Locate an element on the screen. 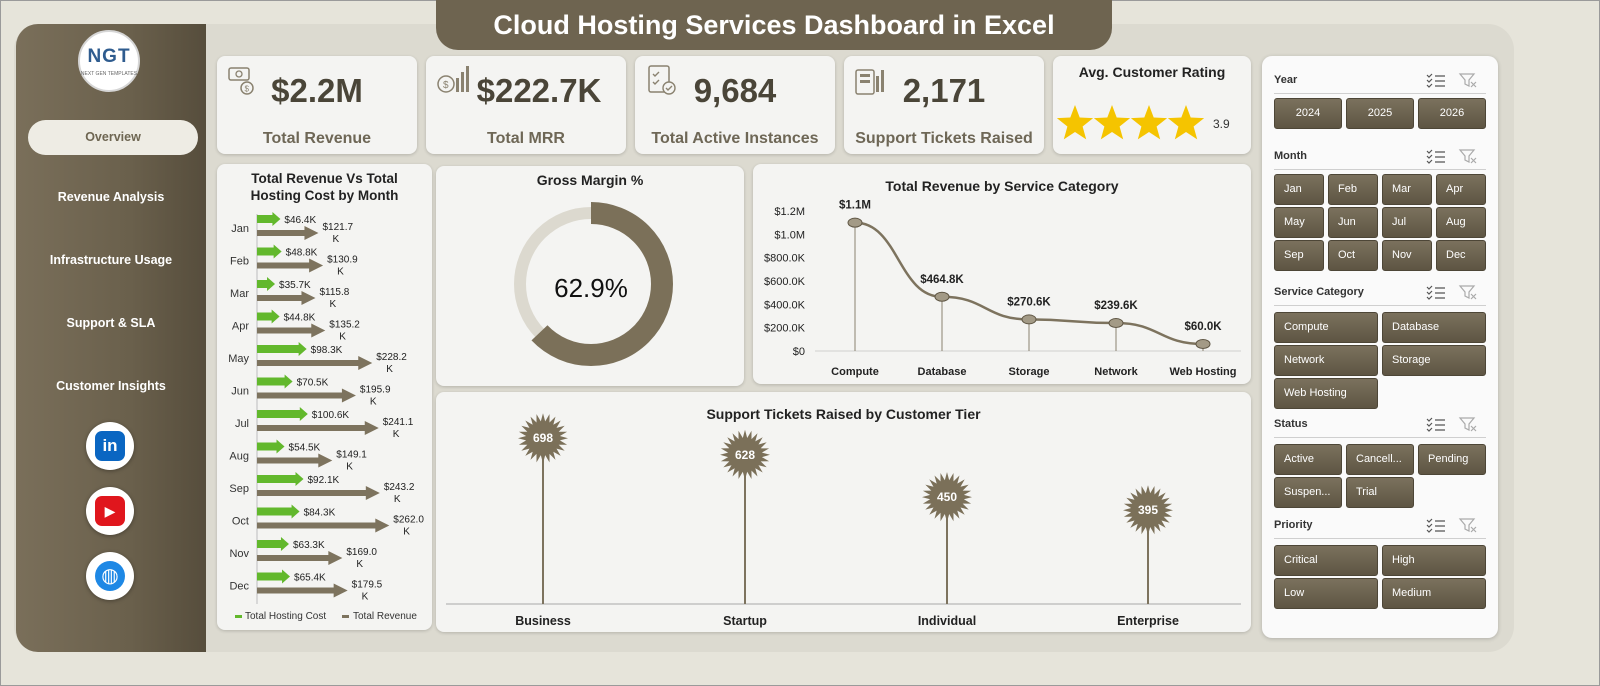  nav-customer-insights: Customer Insights is located at coordinates (111, 386).